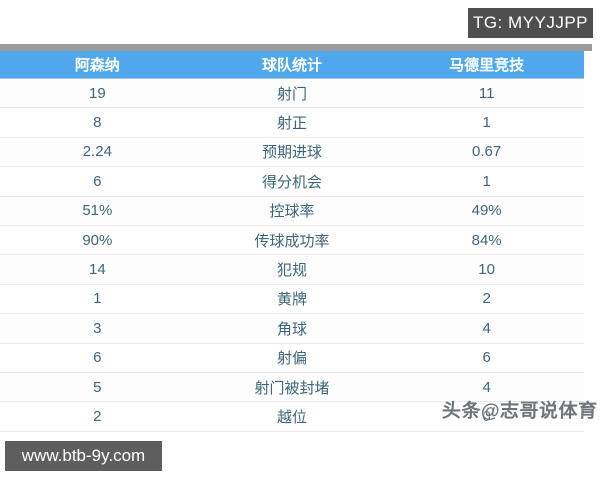  I want to click on away-value: 49%, so click(486, 211).